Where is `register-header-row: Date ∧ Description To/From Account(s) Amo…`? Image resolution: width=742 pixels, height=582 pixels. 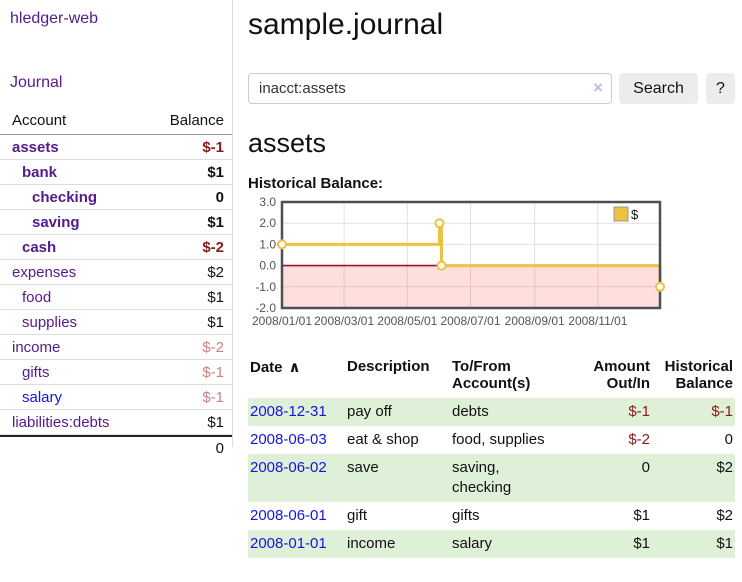
register-header-row: Date ∧ Description To/From Account(s) Amo… is located at coordinates (491, 377).